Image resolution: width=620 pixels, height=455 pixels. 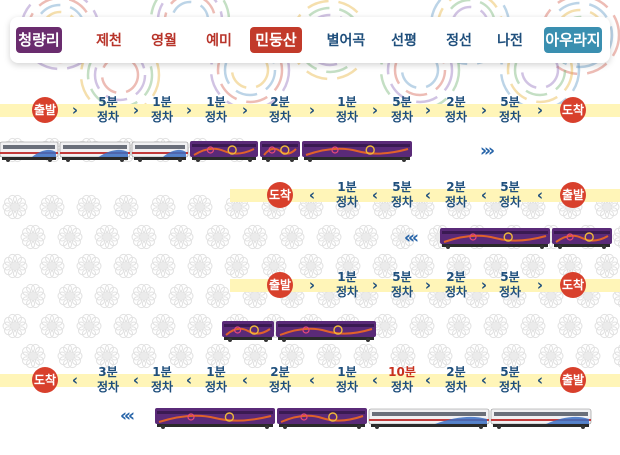 What do you see at coordinates (404, 41) in the screenshot?
I see `nav-station-seonpyeong: 선평` at bounding box center [404, 41].